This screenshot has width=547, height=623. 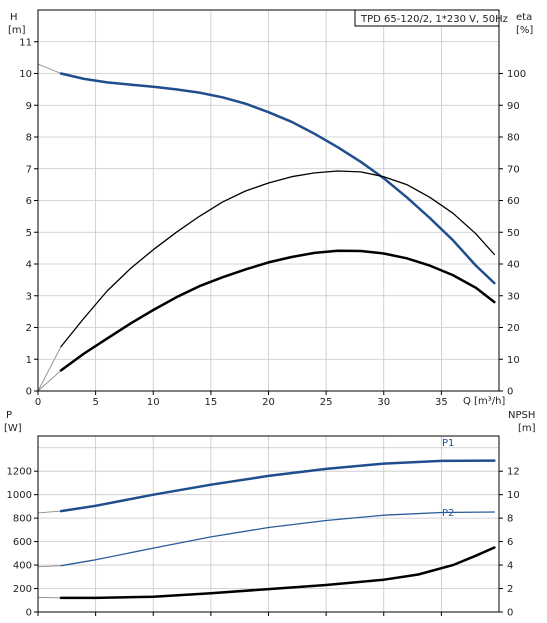 What do you see at coordinates (29, 328) in the screenshot?
I see `left-tick-label: 2` at bounding box center [29, 328].